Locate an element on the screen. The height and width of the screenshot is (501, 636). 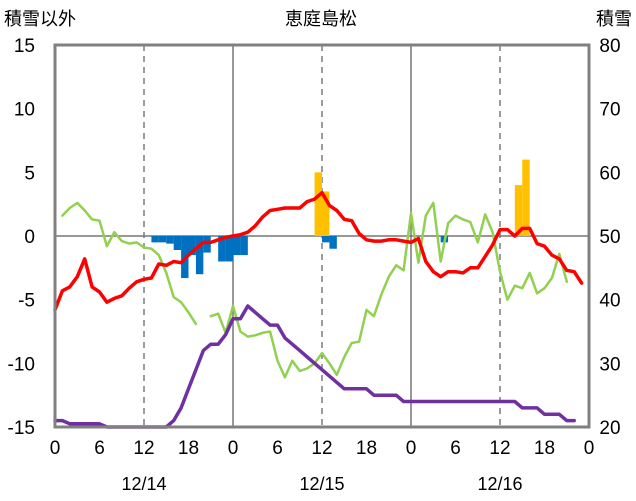
right-tick-label: 50 is located at coordinates (609, 237).